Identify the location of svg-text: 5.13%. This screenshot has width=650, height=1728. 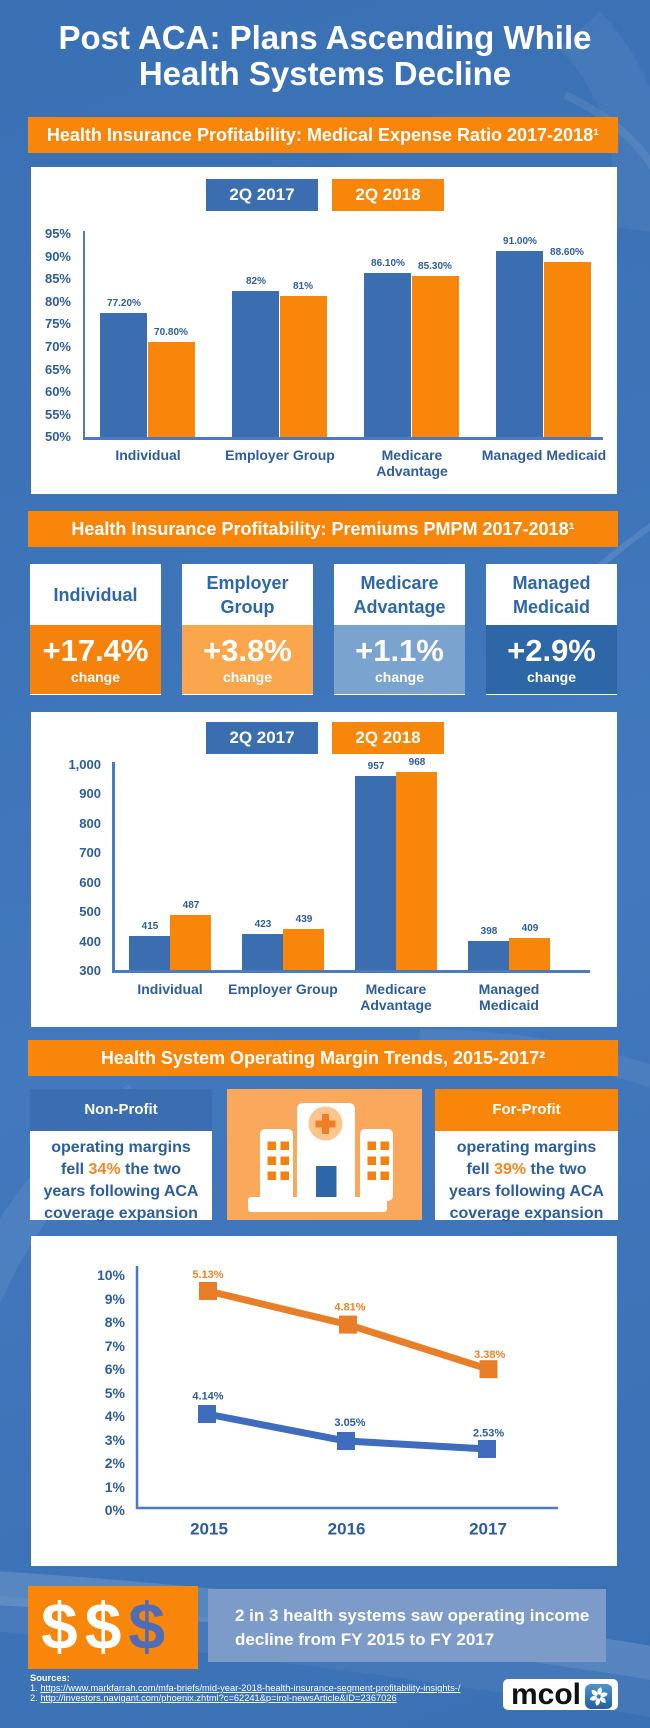
(207, 1275).